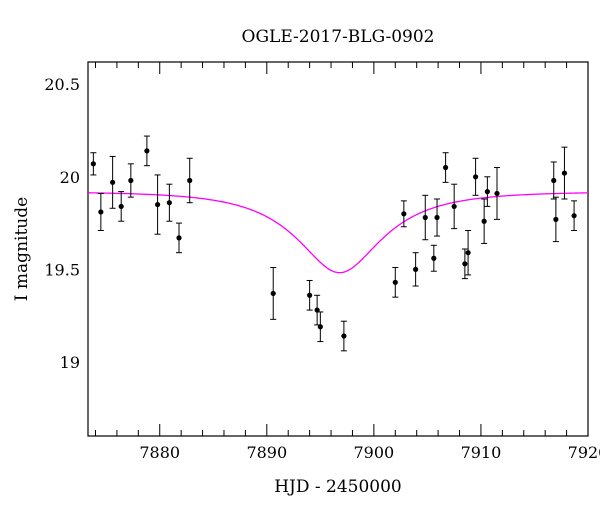  Describe the element at coordinates (338, 487) in the screenshot. I see `x-axis-label: HJD - 2450000` at that location.